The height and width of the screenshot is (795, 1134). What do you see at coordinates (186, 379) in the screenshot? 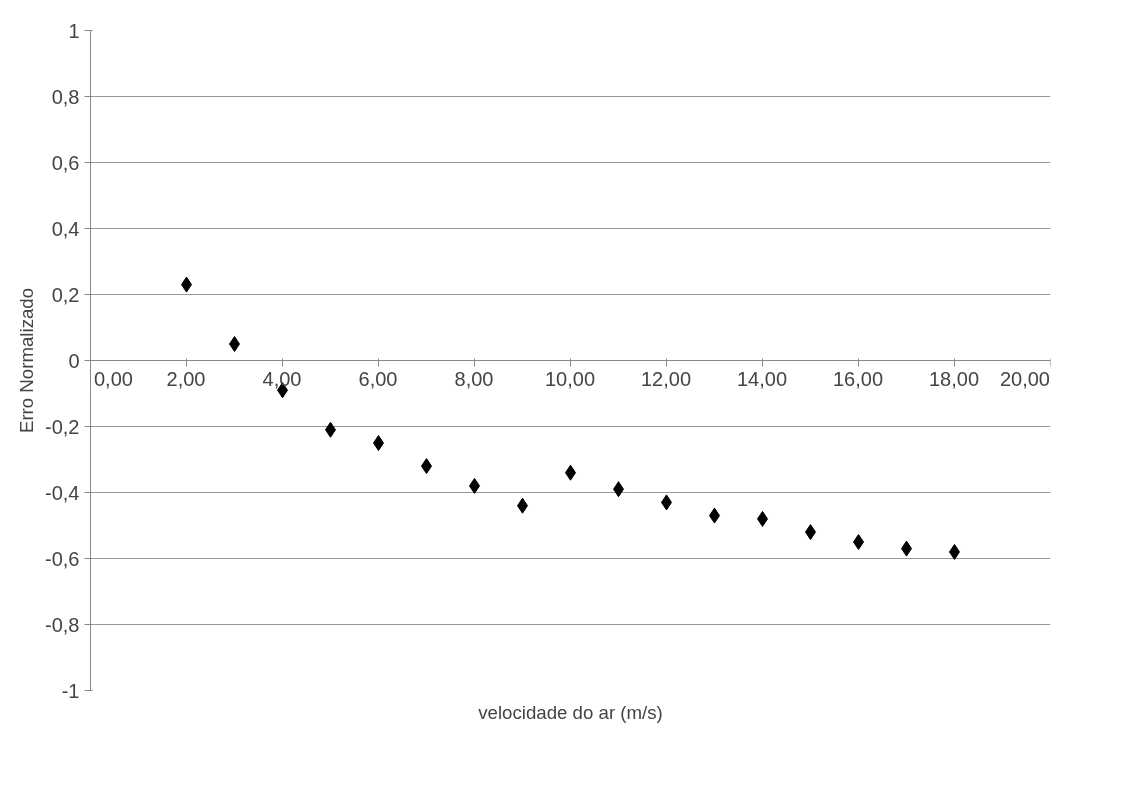
I see `x-tick-label: 2,00` at bounding box center [186, 379].